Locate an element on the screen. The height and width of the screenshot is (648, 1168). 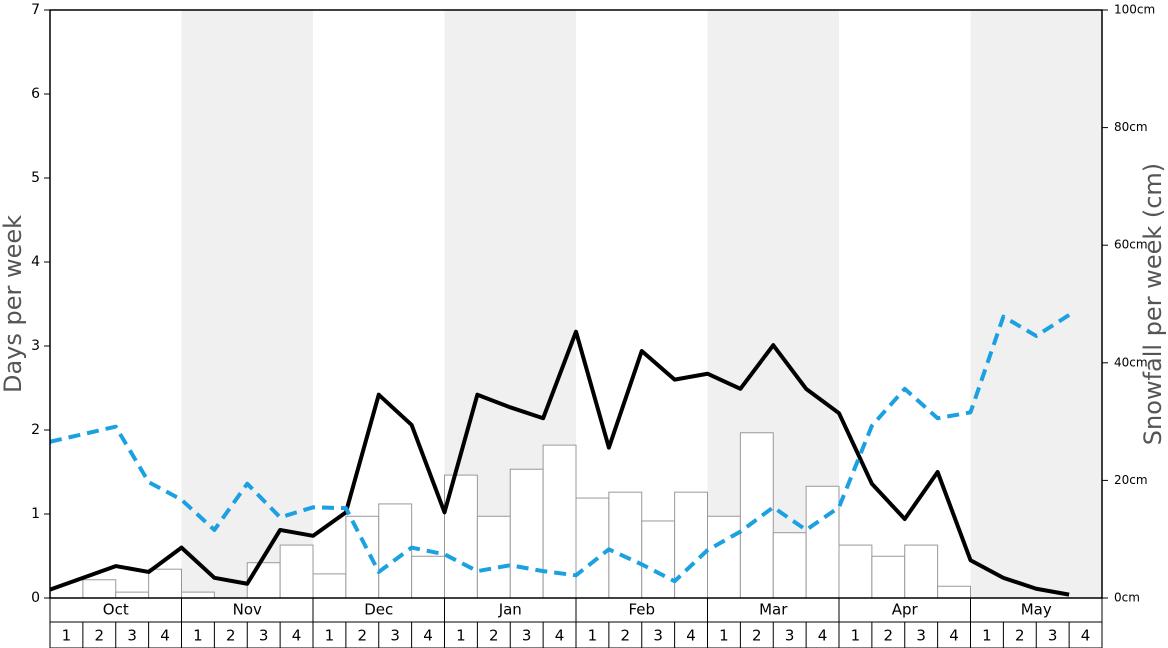
y2-tick-label: 60cm is located at coordinates (1131, 245).